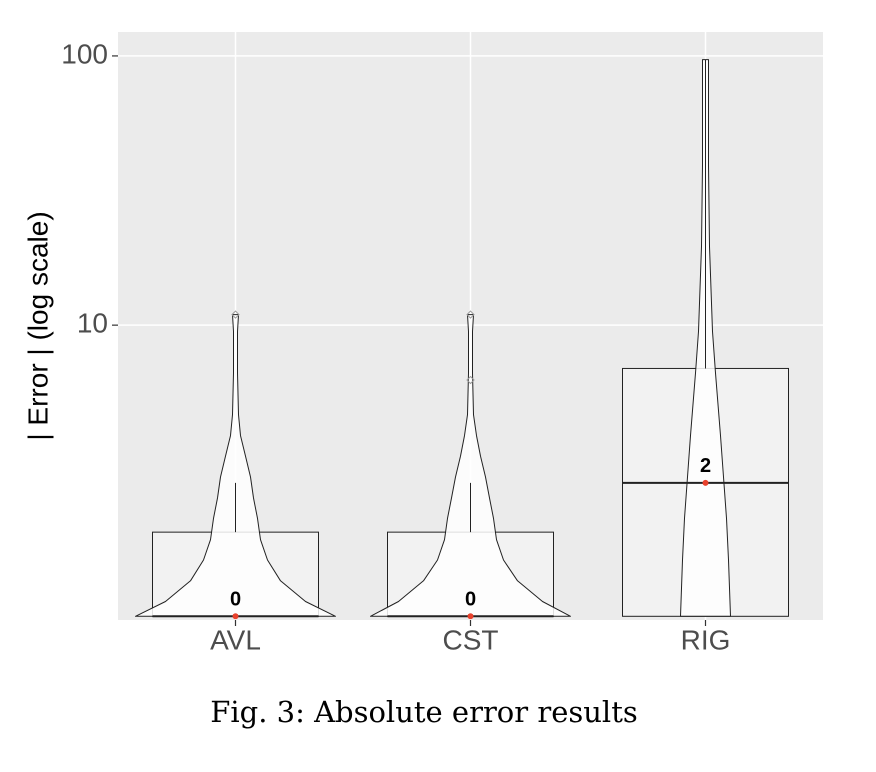 This screenshot has height=772, width=876. I want to click on y-tick-label: 100, so click(84, 53).